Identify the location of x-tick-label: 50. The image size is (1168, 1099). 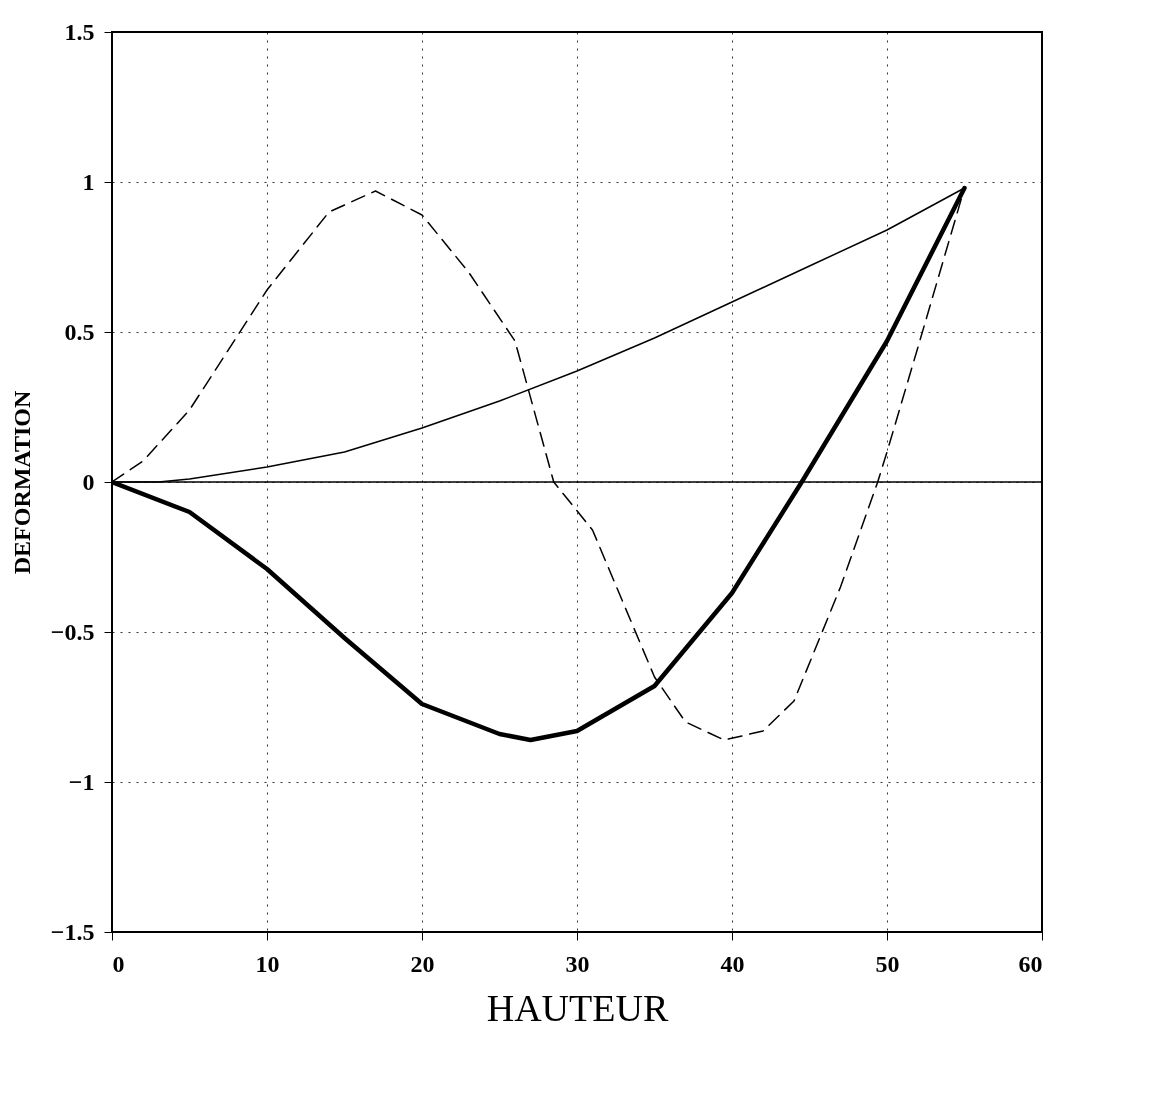
(887, 963).